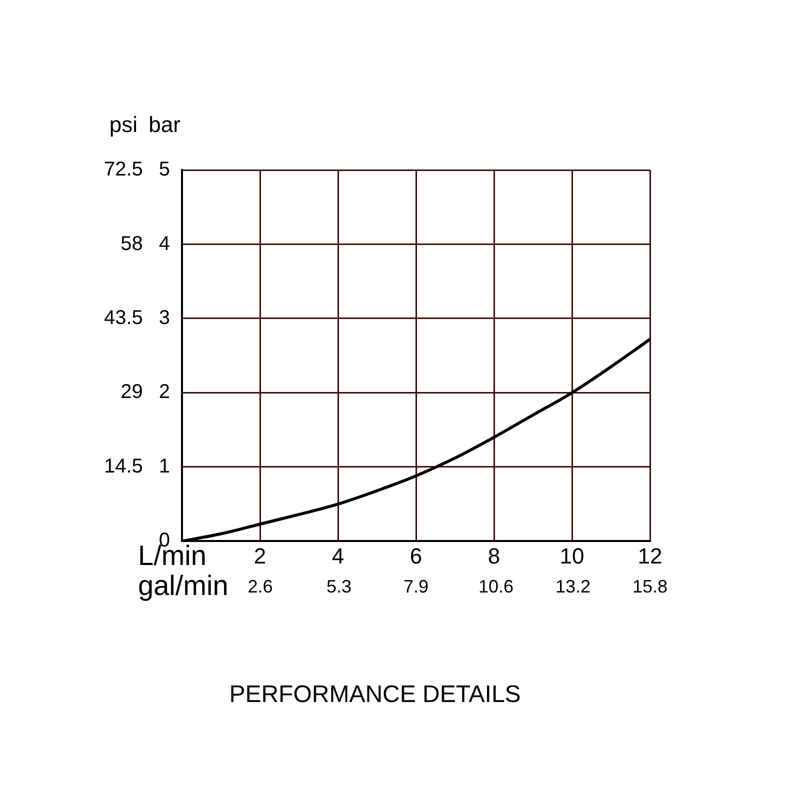 This screenshot has height=800, width=800. I want to click on x-tick-label: 6, so click(416, 555).